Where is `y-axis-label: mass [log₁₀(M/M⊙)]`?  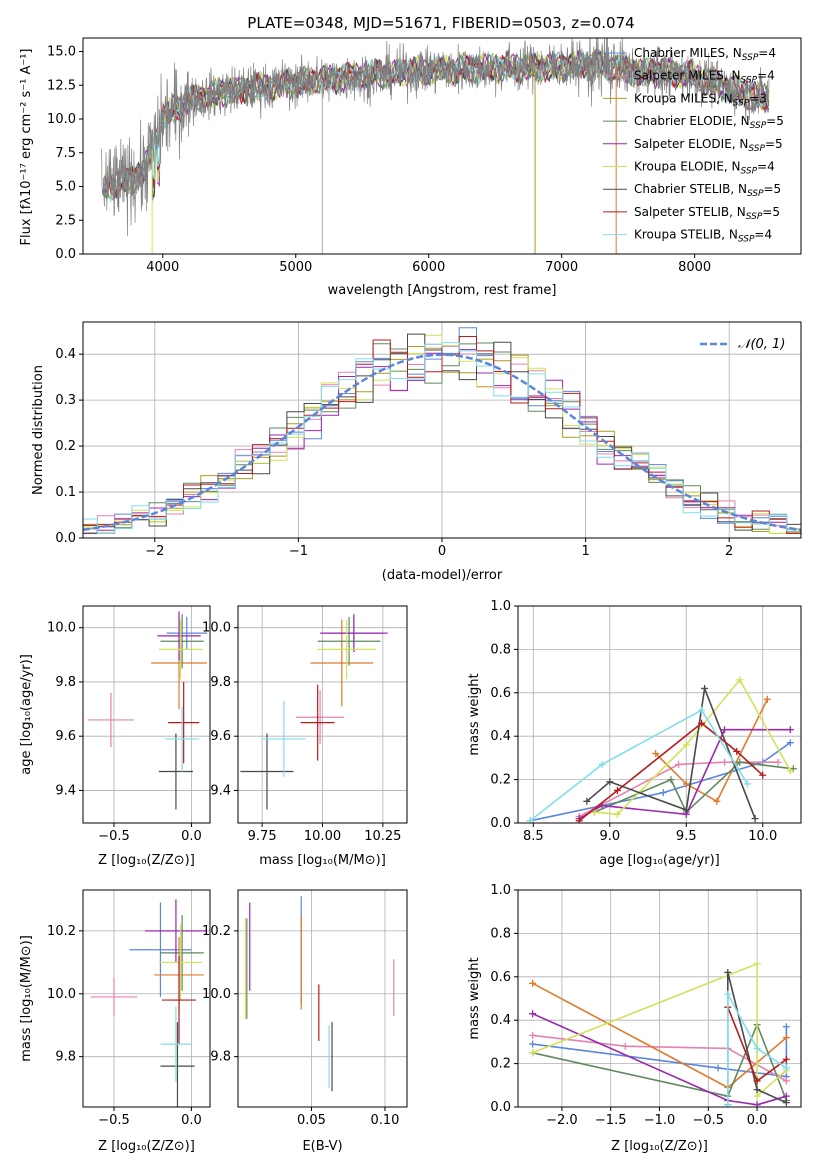
y-axis-label: mass [log₁₀(M/M⊙)] is located at coordinates (26, 998).